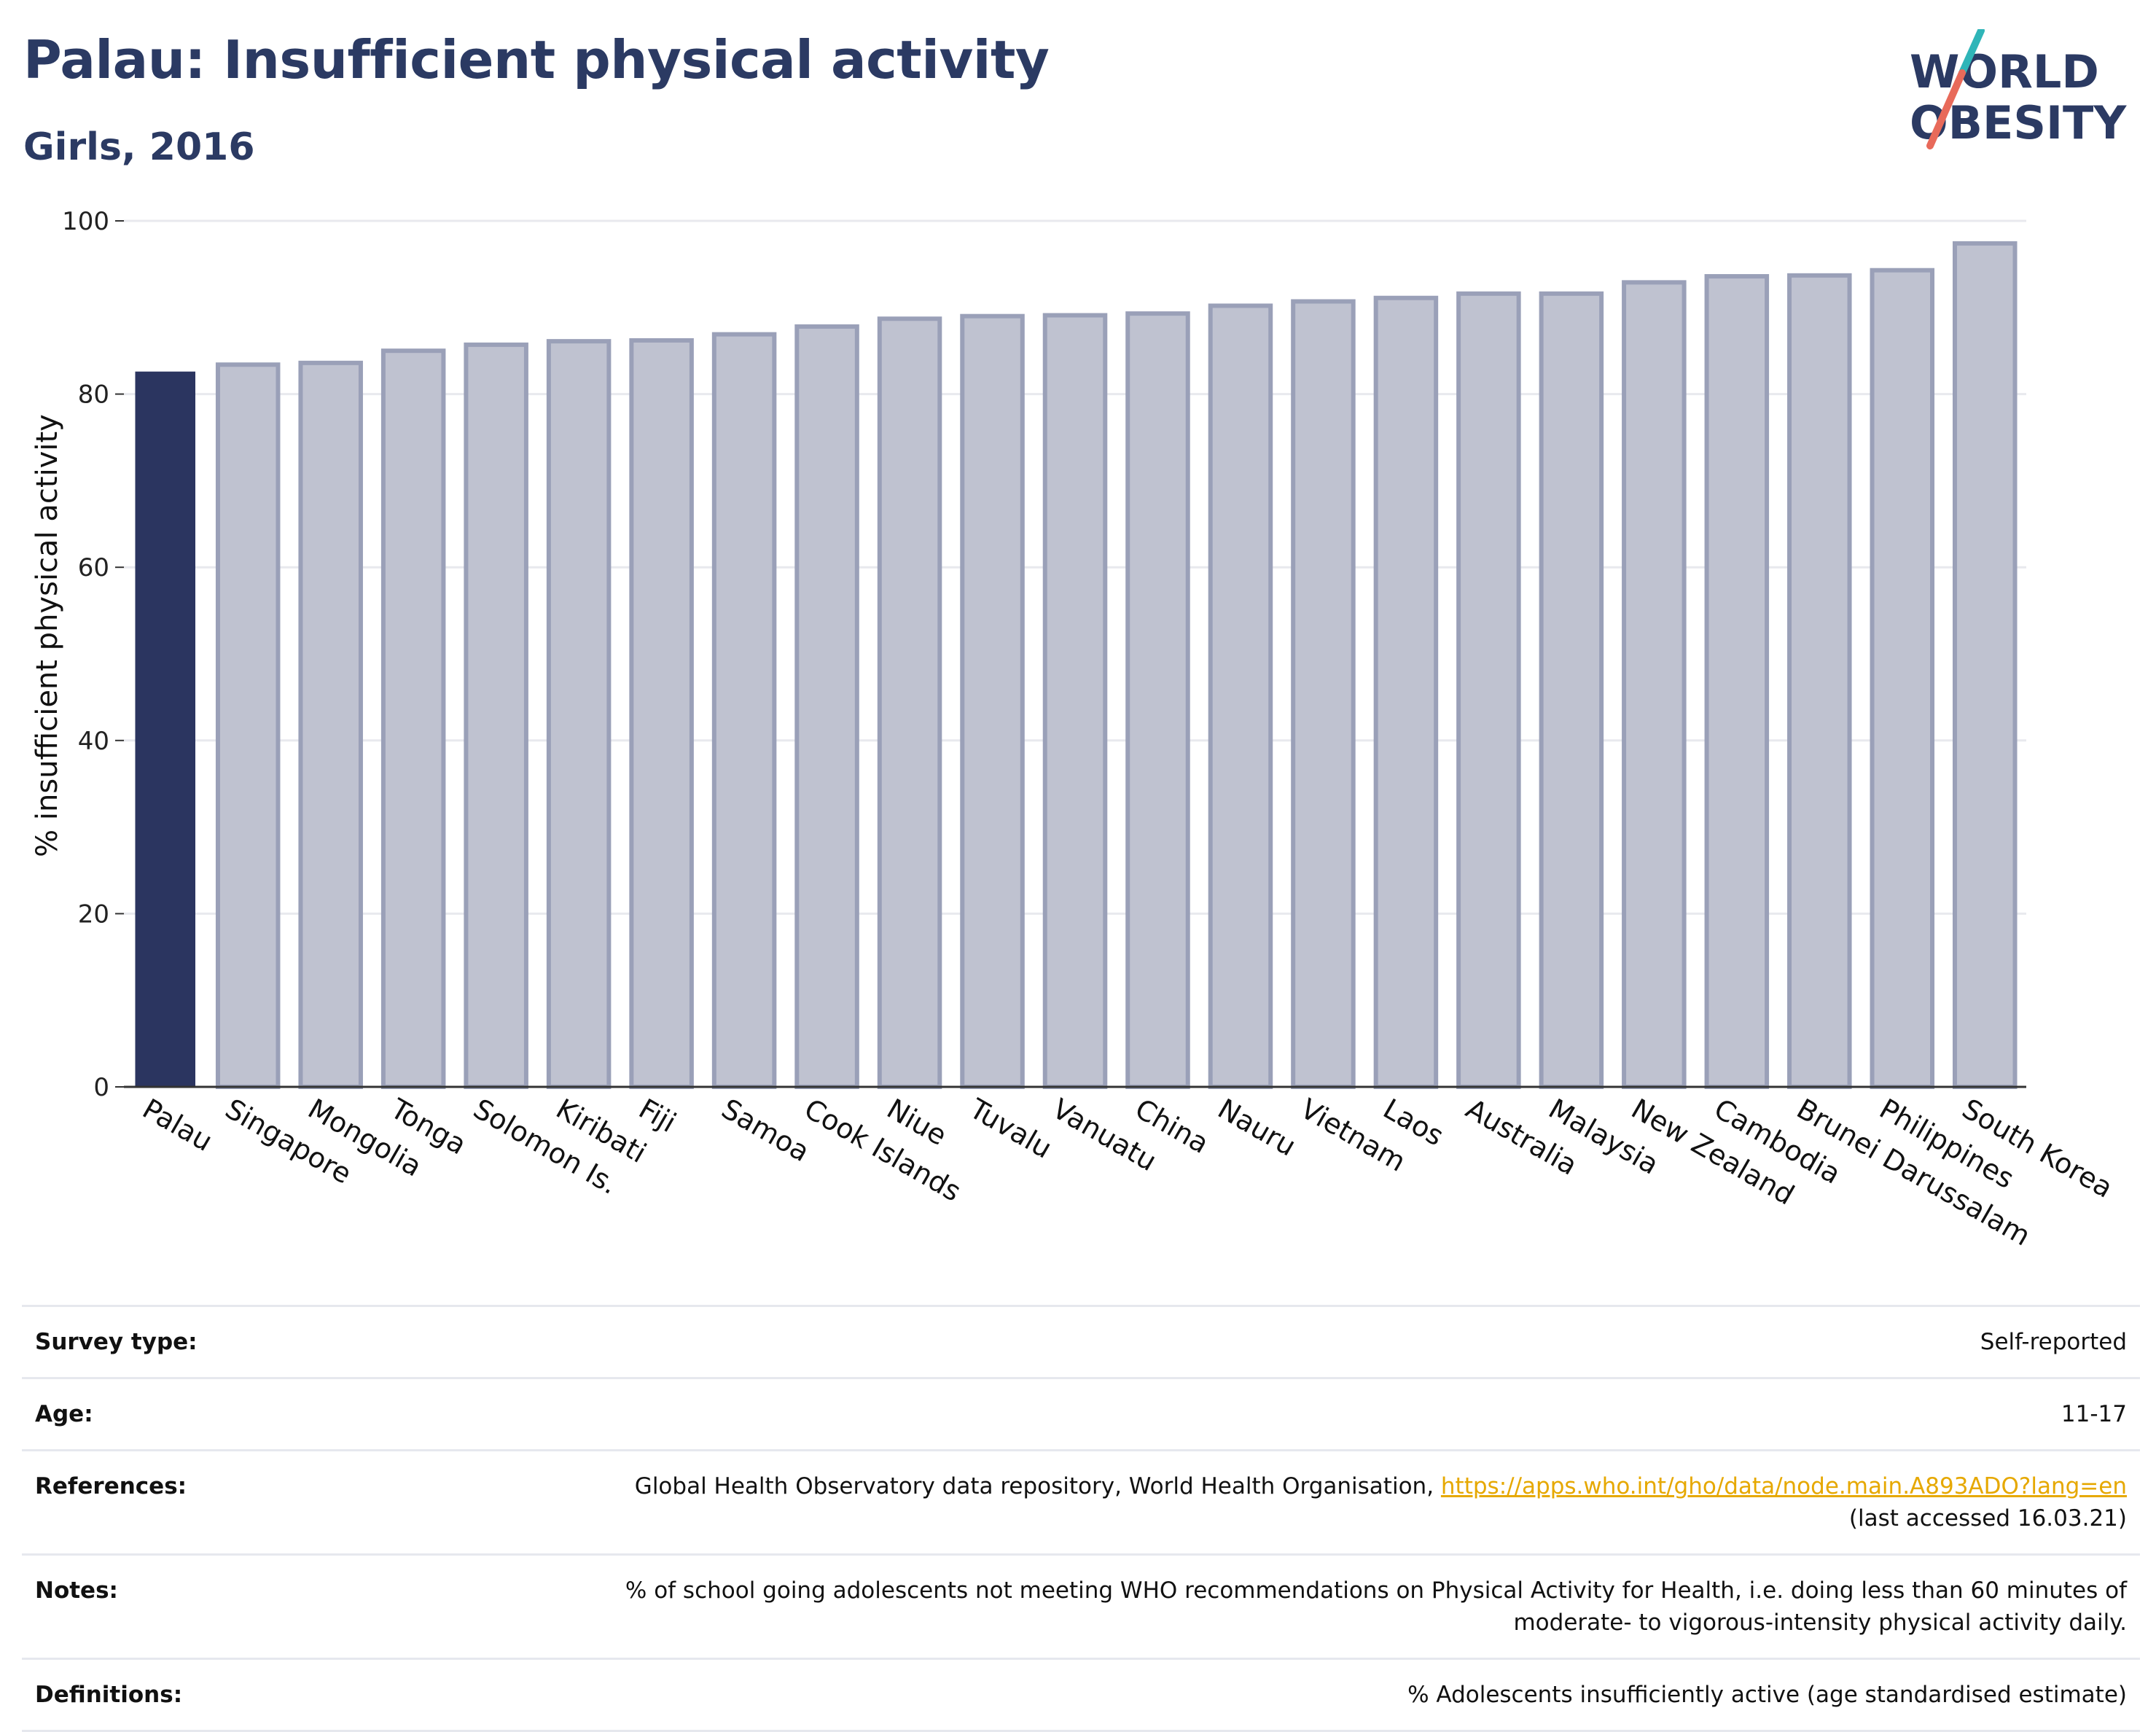 Image resolution: width=2156 pixels, height=1732 pixels. Describe the element at coordinates (883, 1150) in the screenshot. I see `x-tick-label: Cook Islands` at that location.